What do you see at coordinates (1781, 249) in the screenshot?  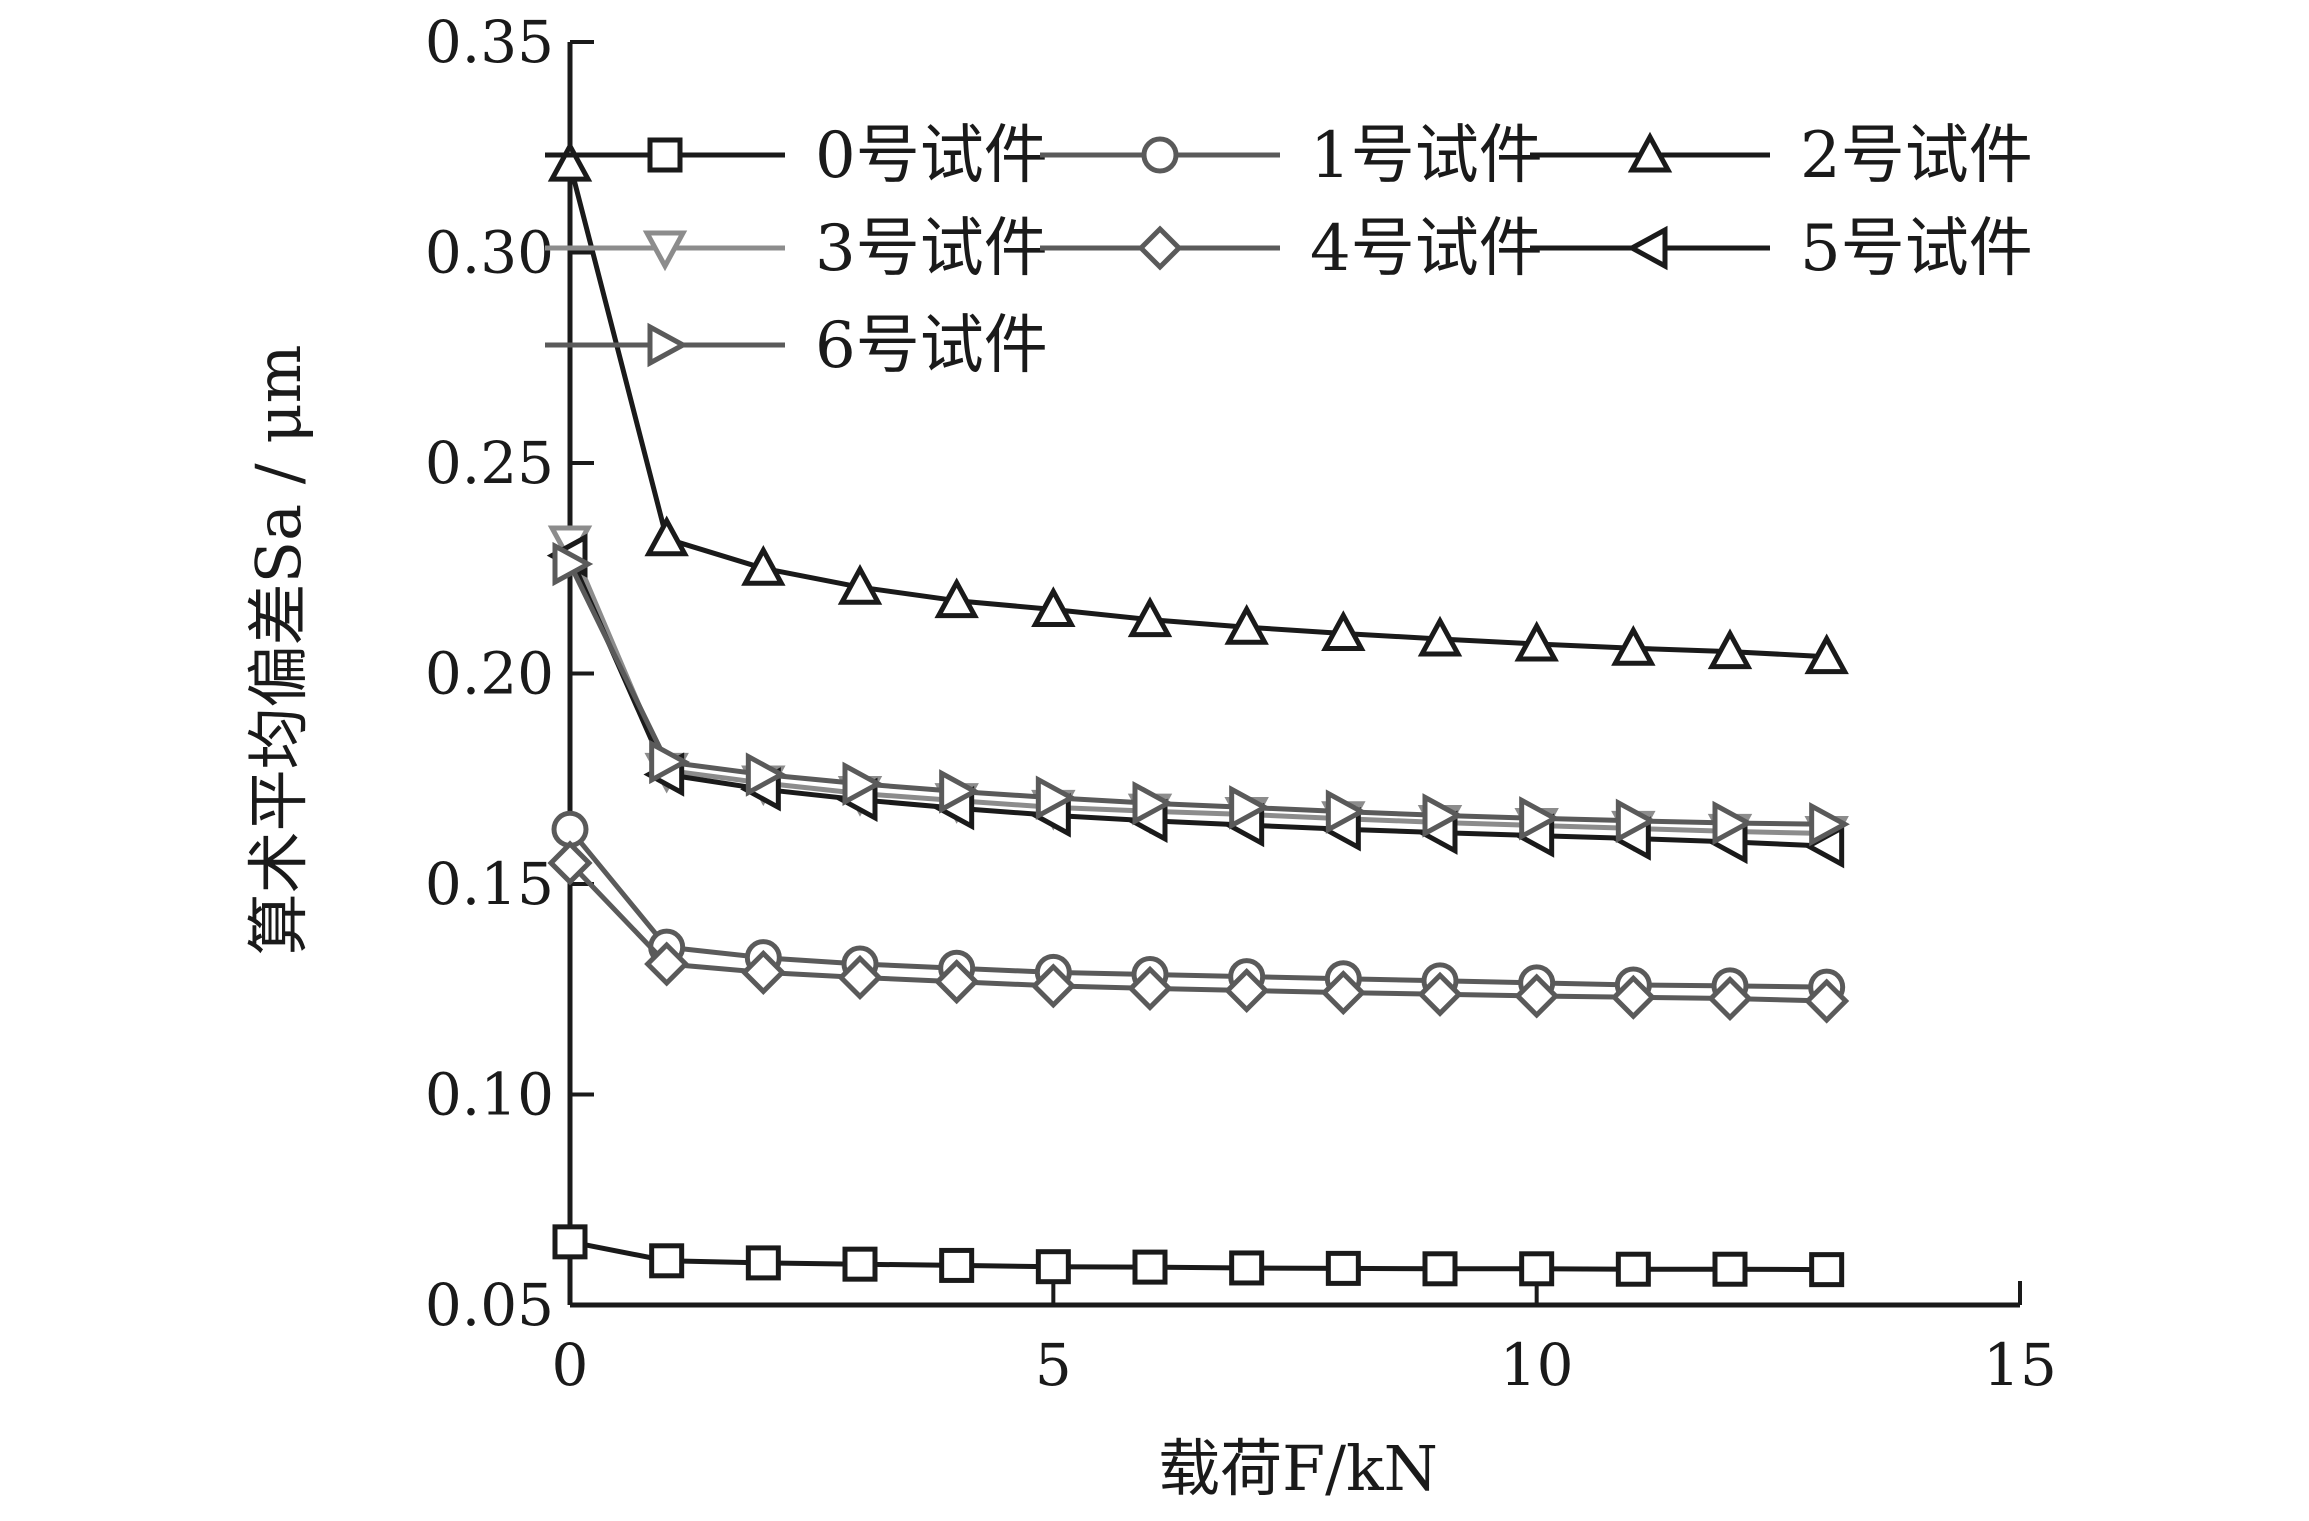 I see `legend-item: 5号试件` at bounding box center [1781, 249].